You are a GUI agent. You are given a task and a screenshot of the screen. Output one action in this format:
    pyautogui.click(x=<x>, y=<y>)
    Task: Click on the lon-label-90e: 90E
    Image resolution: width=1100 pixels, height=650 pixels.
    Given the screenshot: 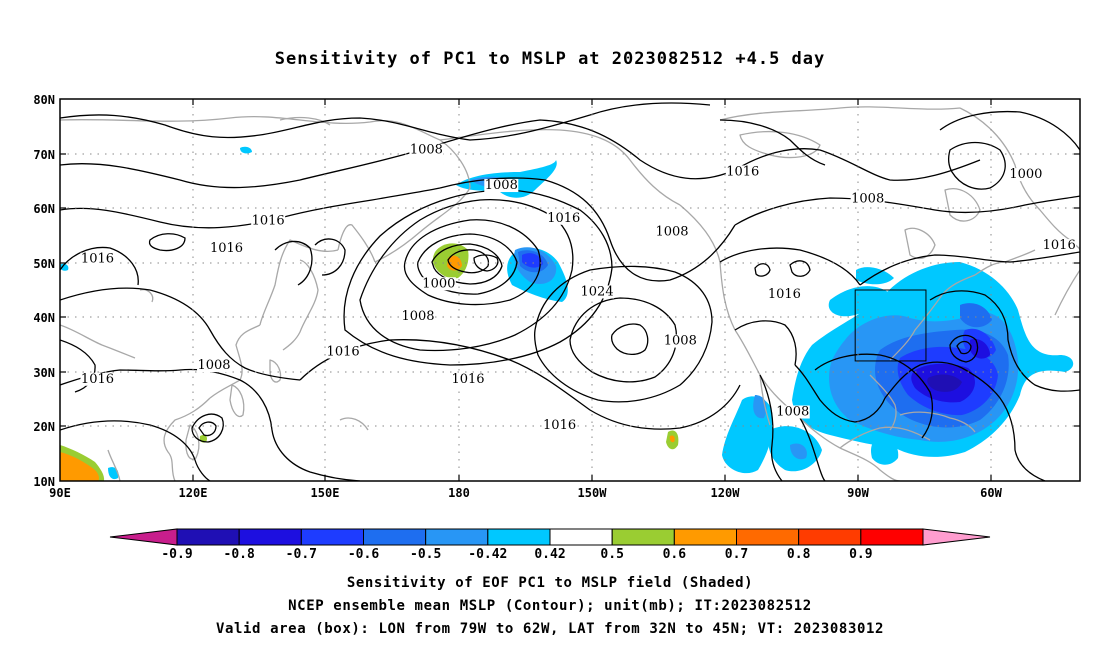 What is the action you would take?
    pyautogui.click(x=60, y=493)
    